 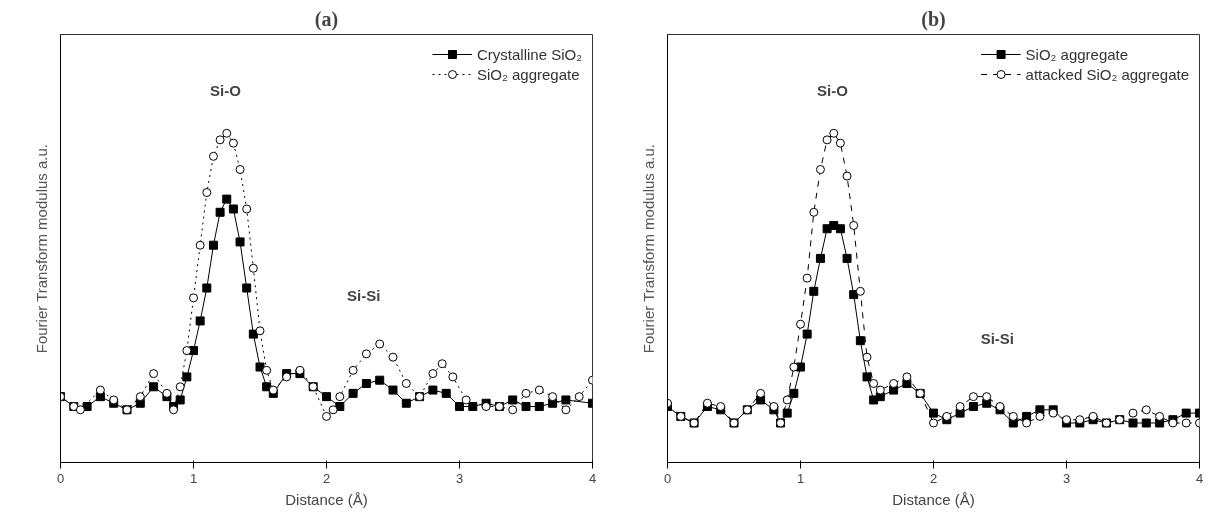 What do you see at coordinates (1107, 74) in the screenshot?
I see `legend-label: attacked SiO₂ aggregate` at bounding box center [1107, 74].